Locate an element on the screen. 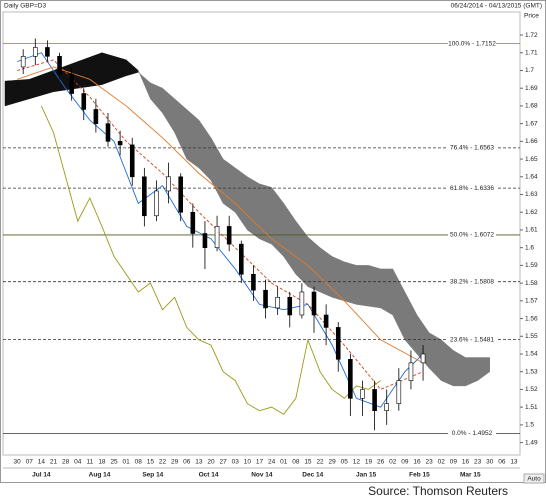 Image resolution: width=546 pixels, height=502 pixels. y-tick-label: 1.68 is located at coordinates (531, 106).